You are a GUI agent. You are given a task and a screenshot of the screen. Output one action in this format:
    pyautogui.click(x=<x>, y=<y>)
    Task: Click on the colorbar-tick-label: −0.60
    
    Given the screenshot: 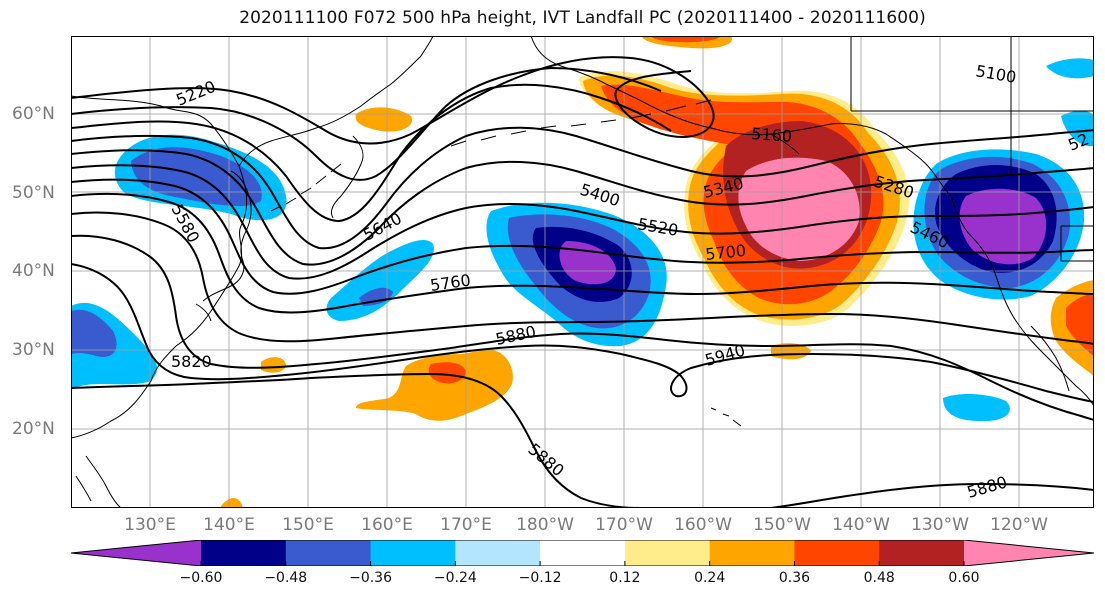 What is the action you would take?
    pyautogui.click(x=201, y=578)
    